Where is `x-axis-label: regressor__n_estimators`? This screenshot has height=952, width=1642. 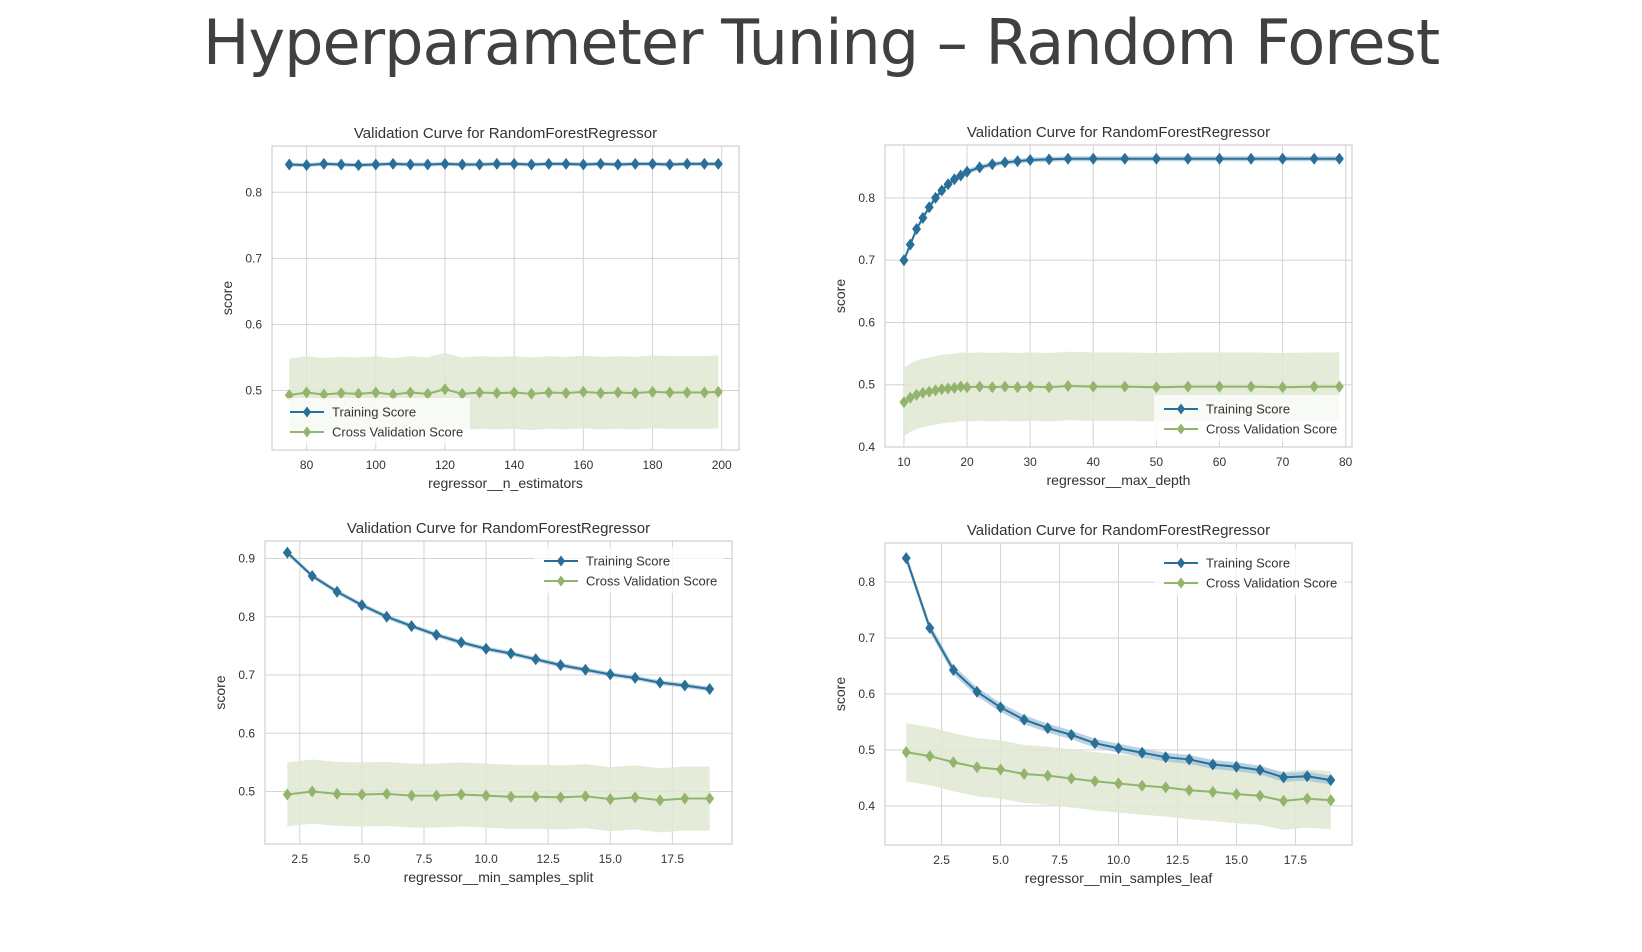 x-axis-label: regressor__n_estimators is located at coordinates (505, 483).